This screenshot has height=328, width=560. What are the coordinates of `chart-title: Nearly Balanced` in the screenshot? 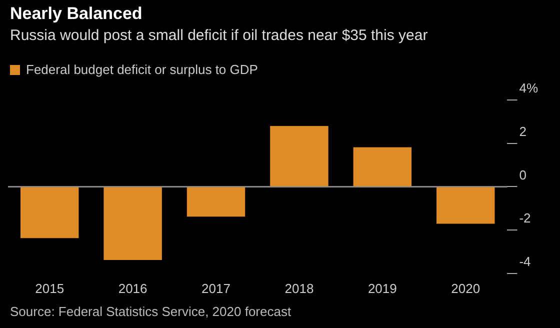 It's located at (76, 14).